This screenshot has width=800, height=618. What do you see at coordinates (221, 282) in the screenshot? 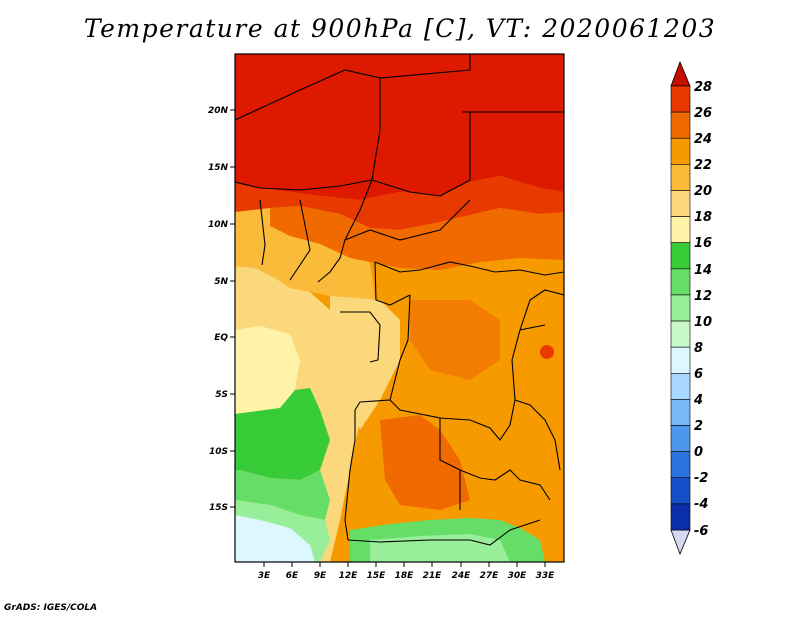
I see `lat-label-5n: 5N` at bounding box center [221, 282].